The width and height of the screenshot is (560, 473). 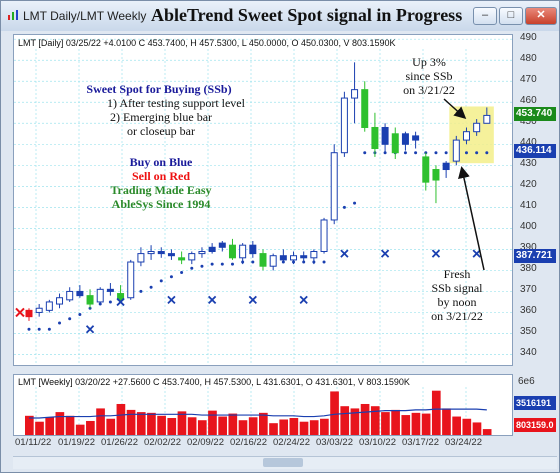 I want to click on price-tick-label: 370, so click(x=528, y=290).